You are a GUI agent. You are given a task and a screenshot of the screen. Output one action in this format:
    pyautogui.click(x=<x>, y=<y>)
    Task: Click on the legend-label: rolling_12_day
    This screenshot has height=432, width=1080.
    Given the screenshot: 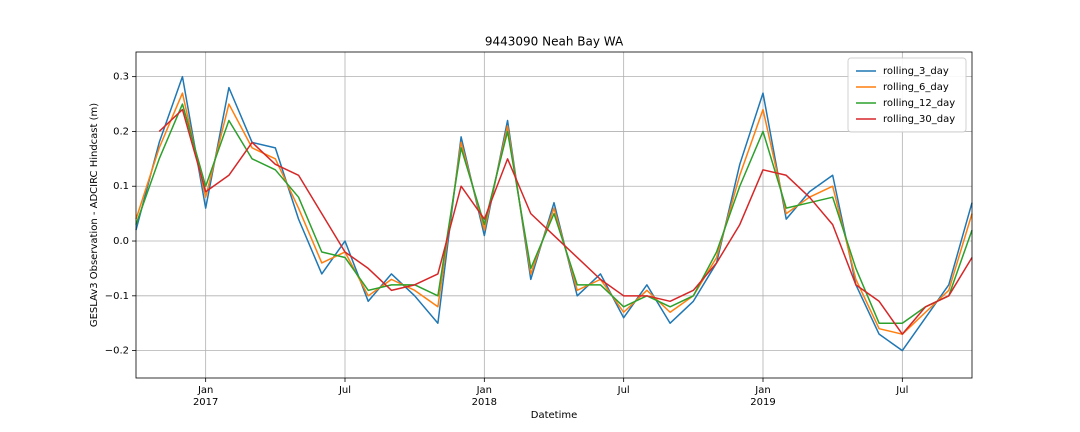 What is the action you would take?
    pyautogui.click(x=919, y=103)
    